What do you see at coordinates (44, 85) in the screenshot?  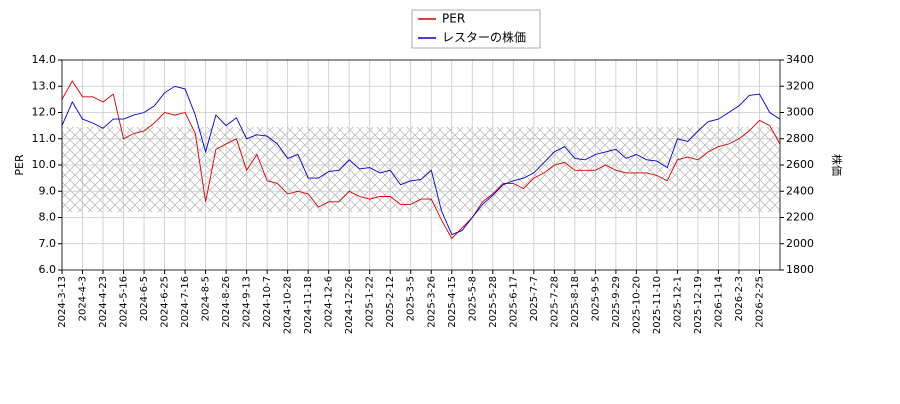 I see `y-tick-label: 13.0` at bounding box center [44, 85].